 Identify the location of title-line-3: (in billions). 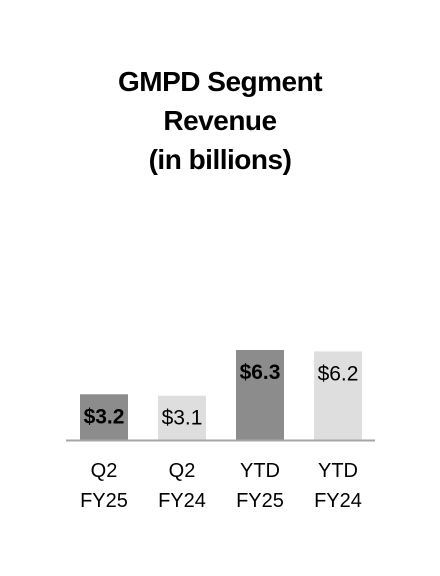
(220, 159).